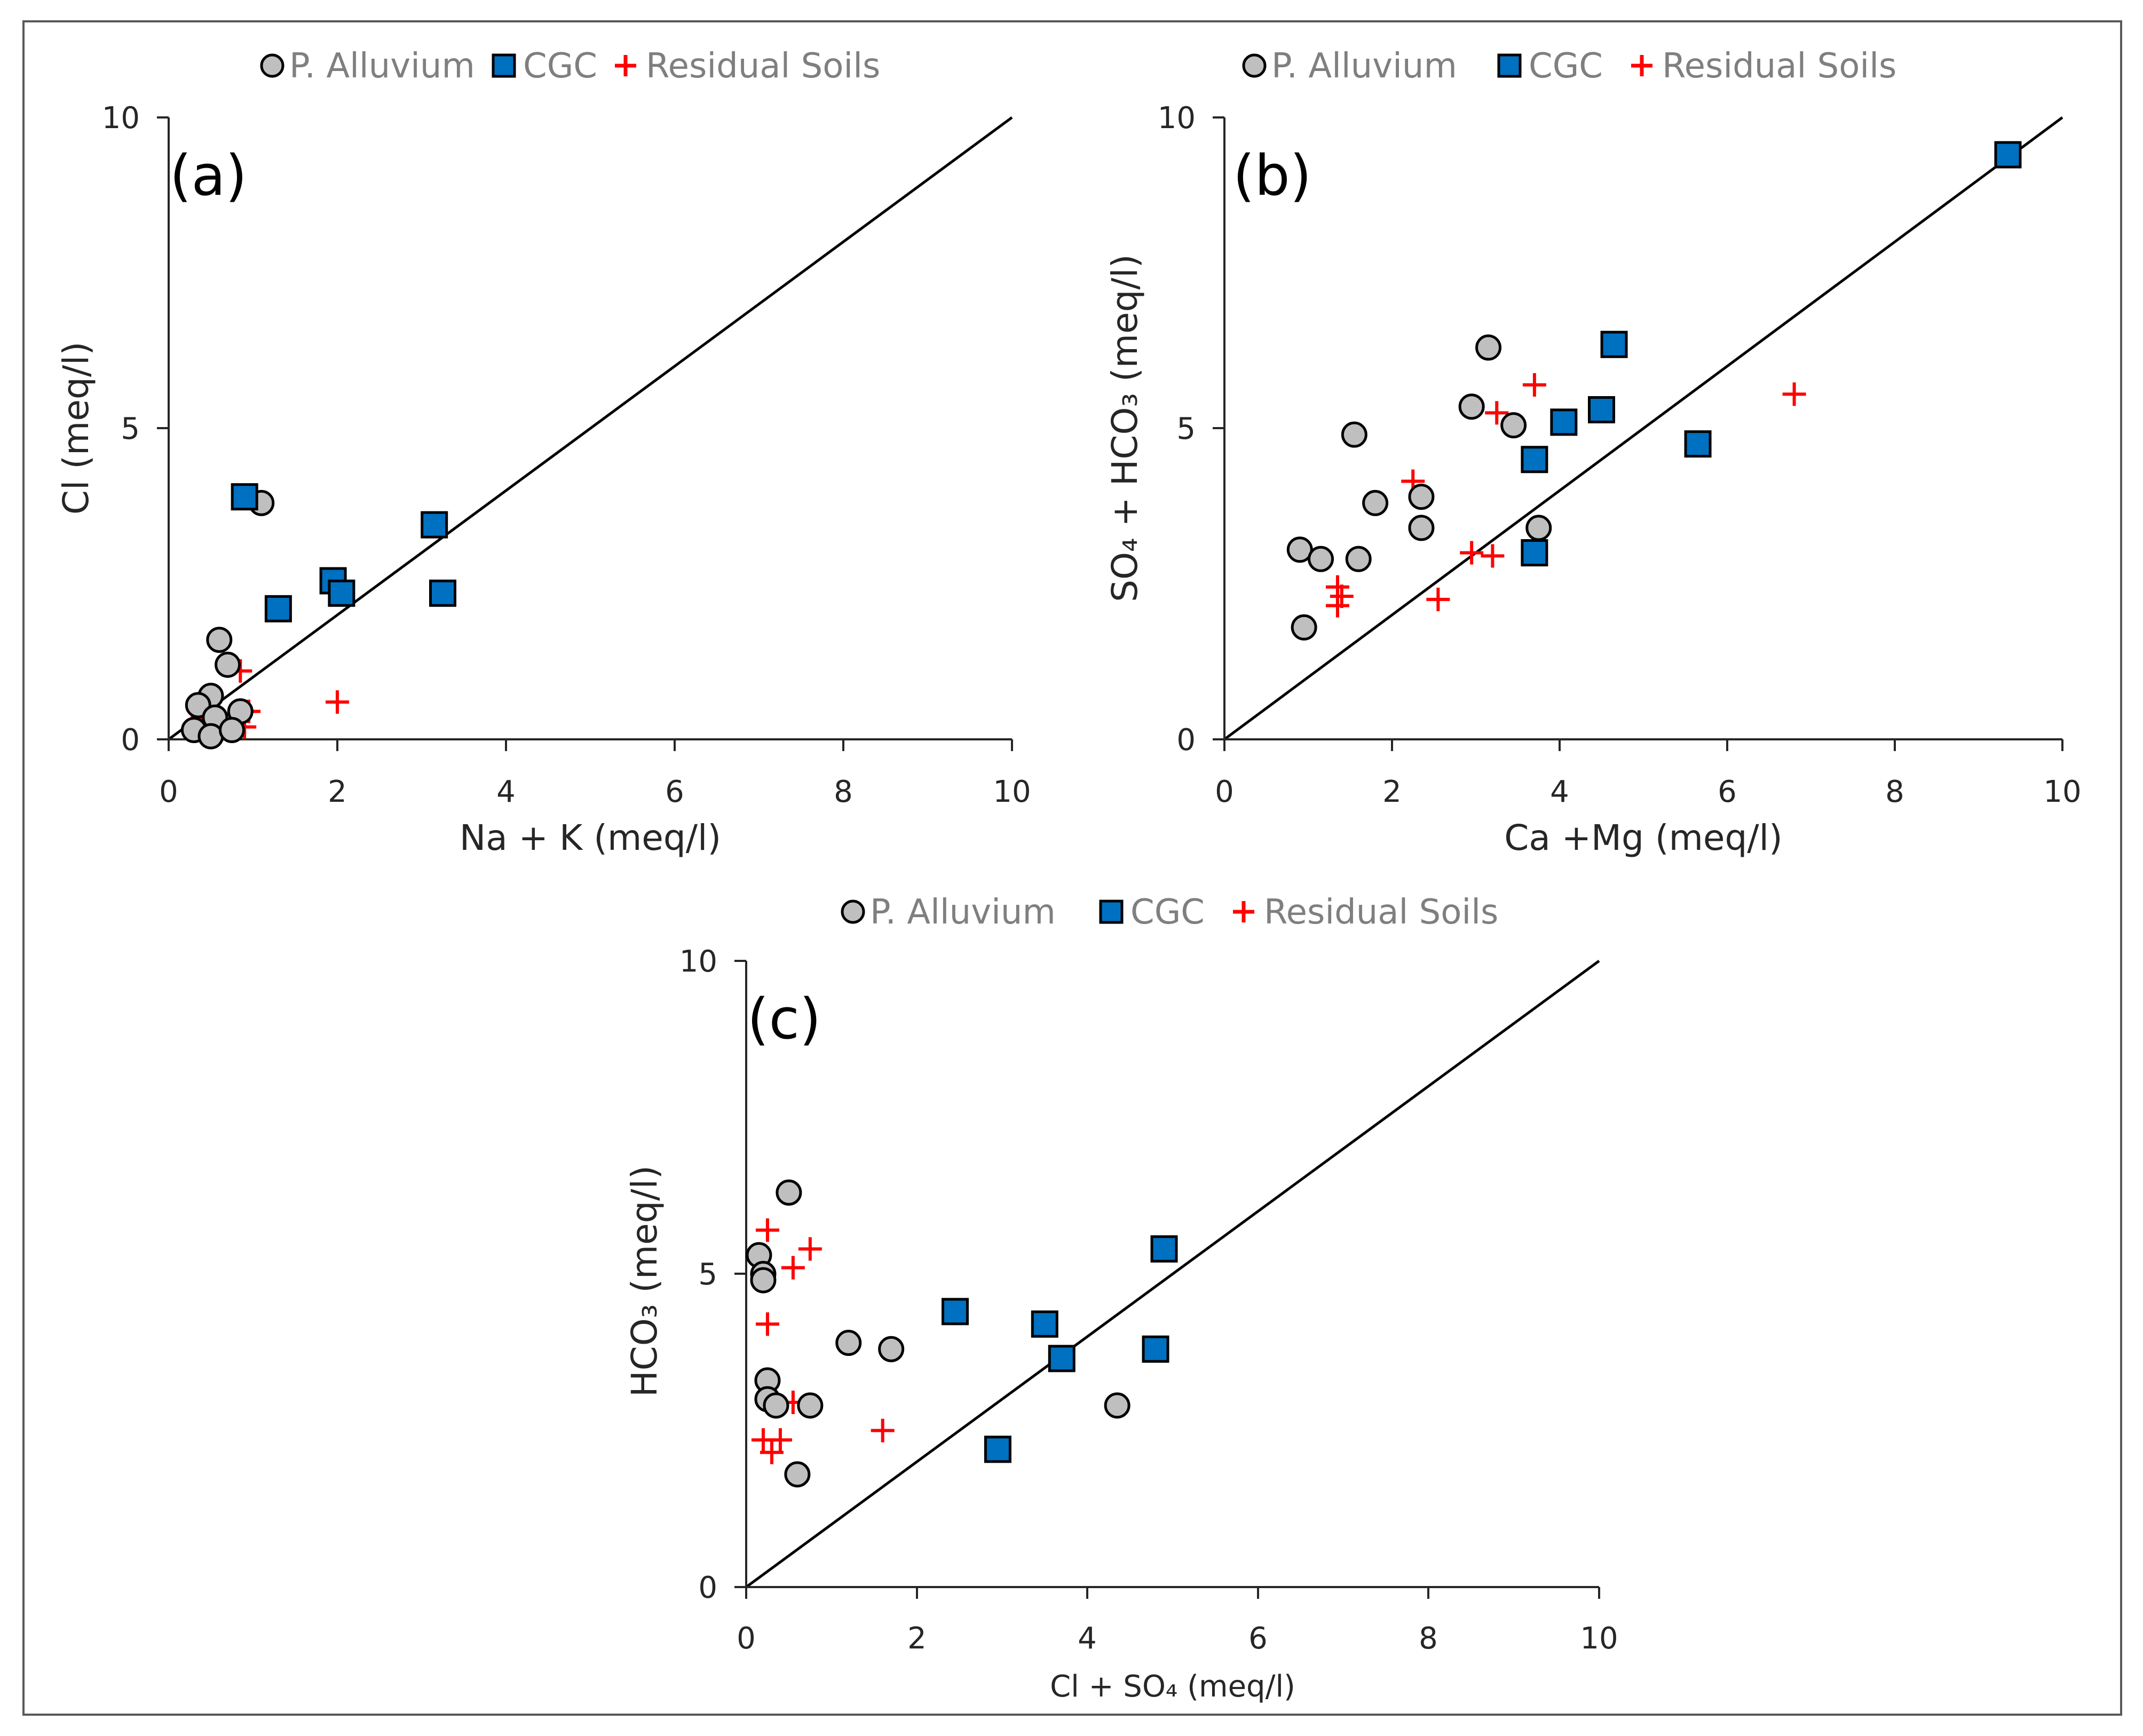  I want to click on one-to-one-line-c, so click(1172, 1274).